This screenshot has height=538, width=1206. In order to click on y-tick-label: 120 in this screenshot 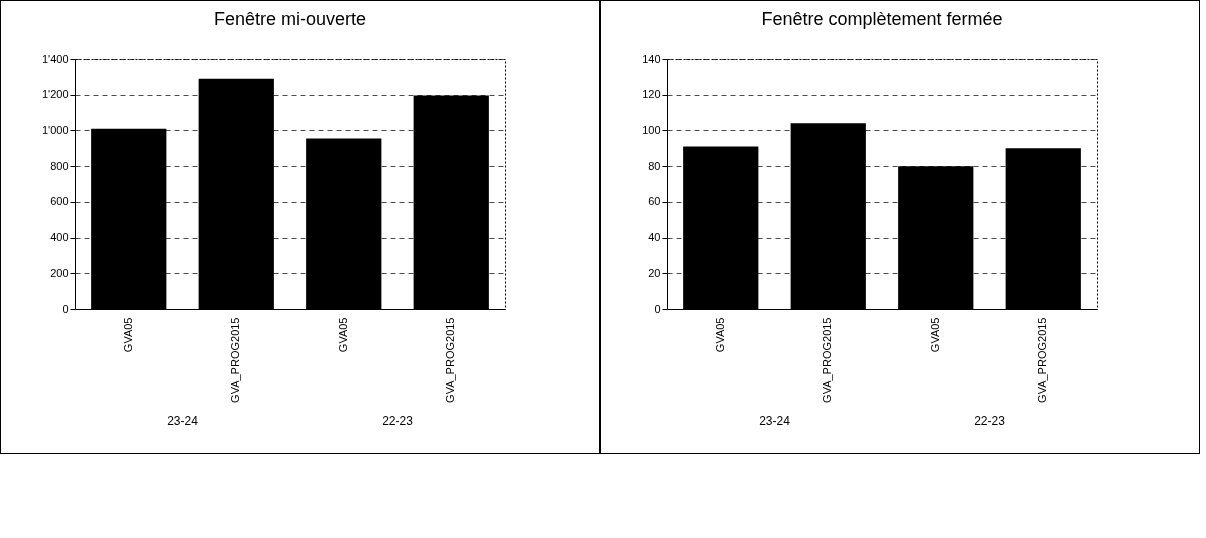, I will do `click(651, 94)`.